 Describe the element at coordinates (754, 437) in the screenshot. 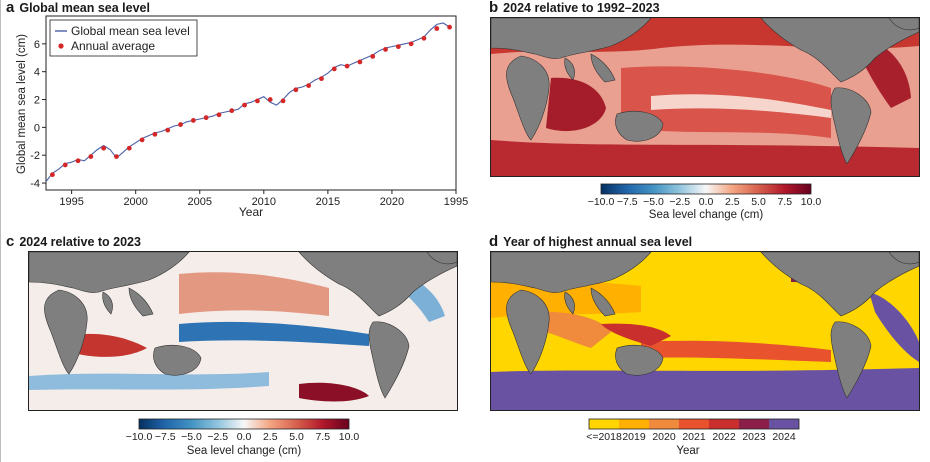

I see `colorbar-tick-label: 2023` at that location.